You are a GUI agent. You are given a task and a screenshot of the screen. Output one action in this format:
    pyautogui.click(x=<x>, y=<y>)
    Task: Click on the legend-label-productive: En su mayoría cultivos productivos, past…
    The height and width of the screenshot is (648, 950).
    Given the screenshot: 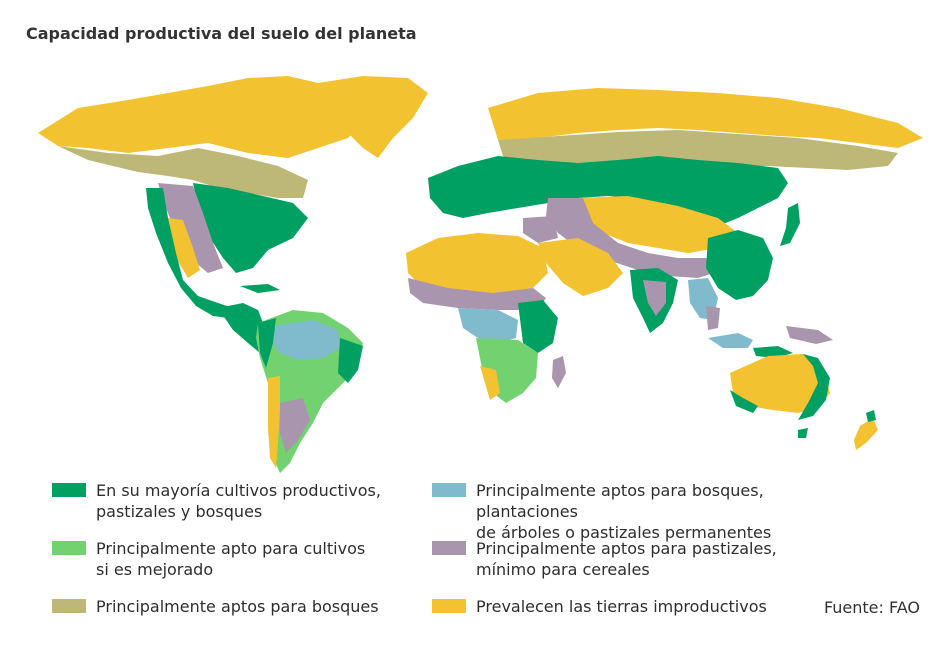 What is the action you would take?
    pyautogui.click(x=238, y=501)
    